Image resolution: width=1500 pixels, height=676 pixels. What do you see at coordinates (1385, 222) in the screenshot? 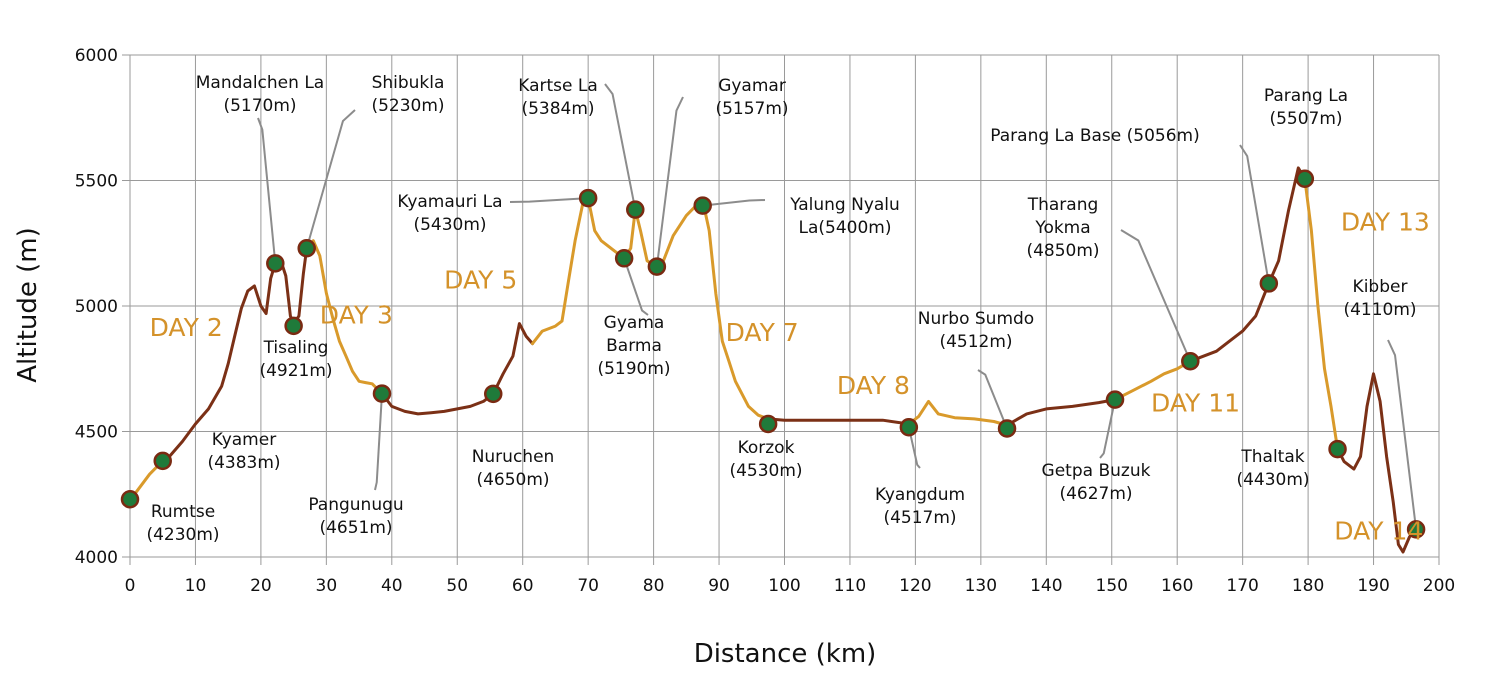
I see `day-label: DAY 13` at bounding box center [1385, 222].